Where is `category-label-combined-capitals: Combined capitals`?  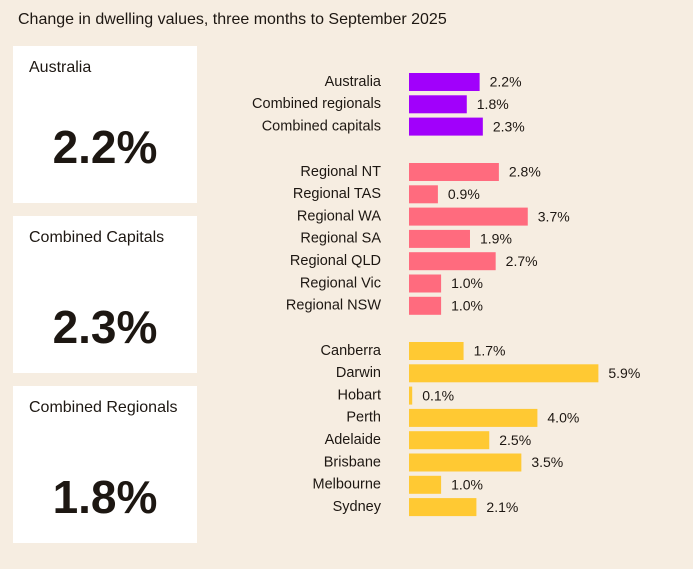 category-label-combined-capitals: Combined capitals is located at coordinates (321, 126).